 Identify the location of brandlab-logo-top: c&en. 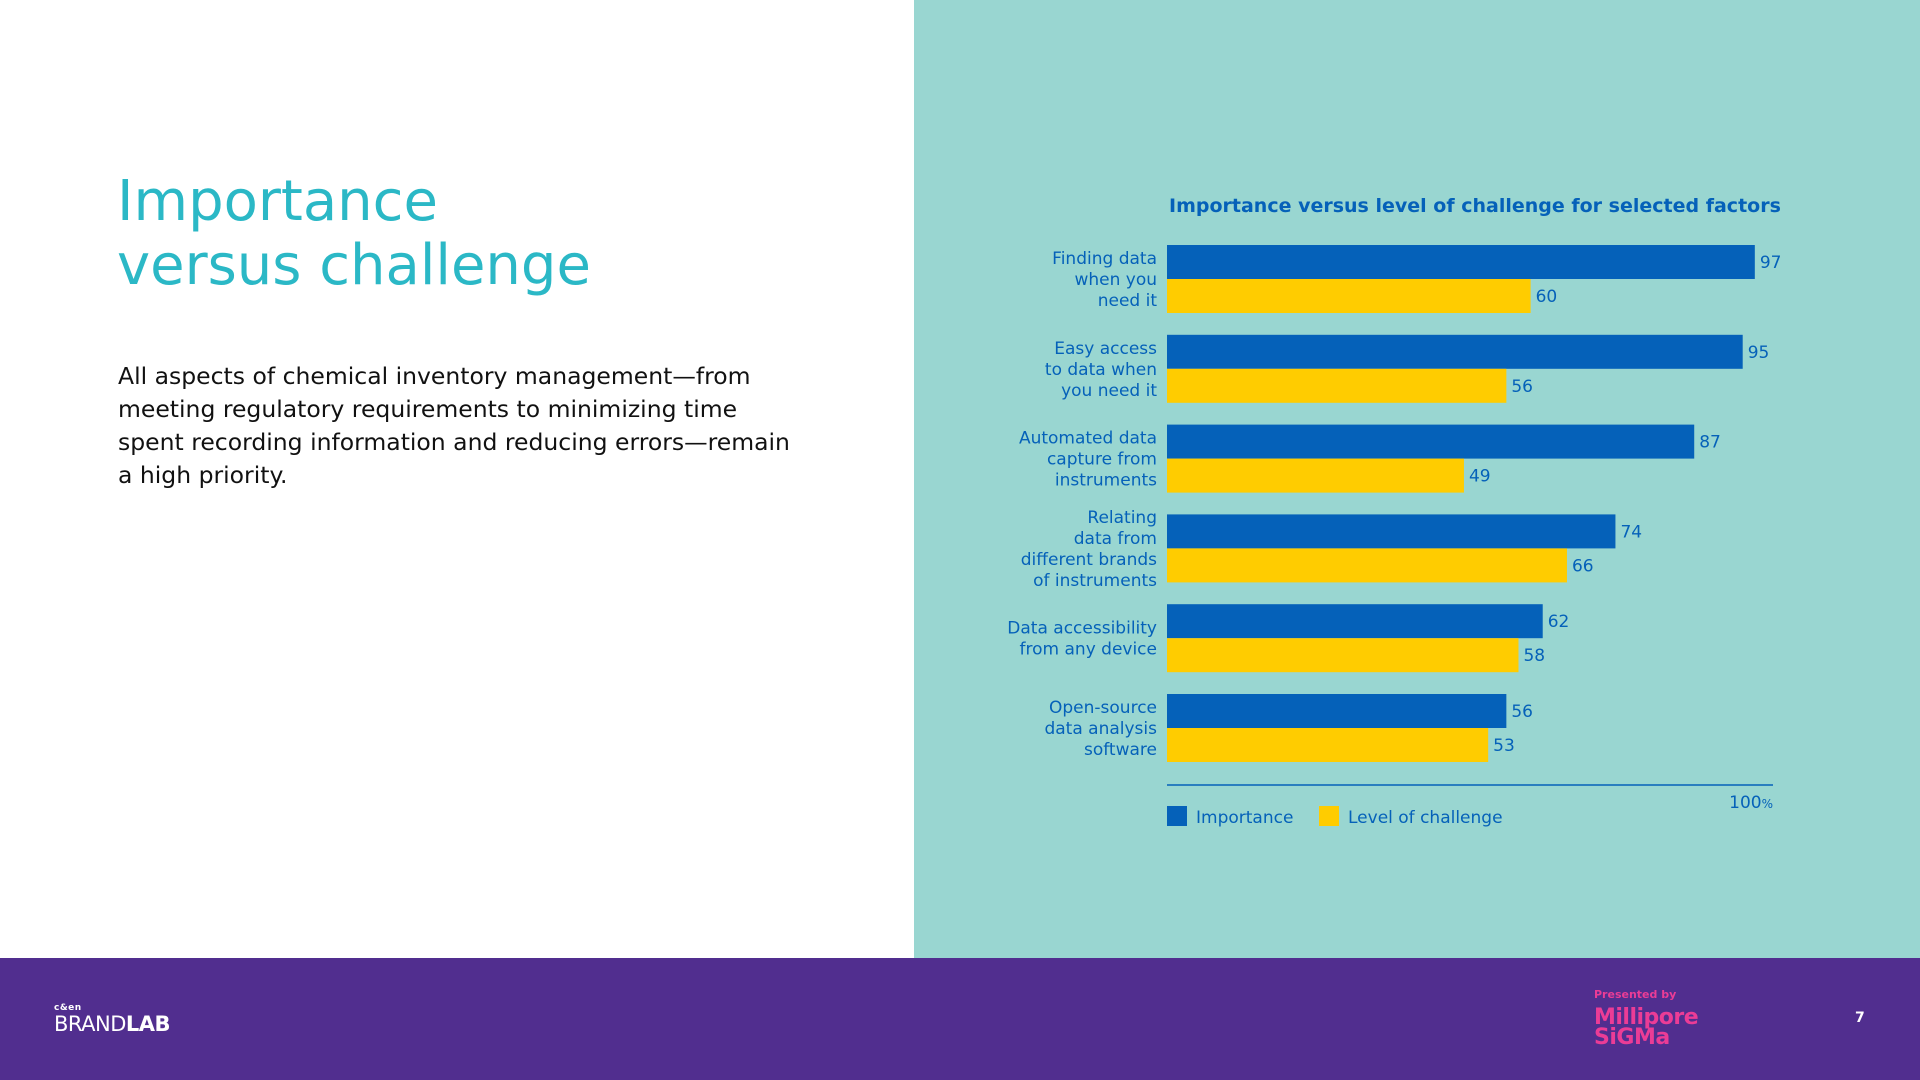
(68, 1008).